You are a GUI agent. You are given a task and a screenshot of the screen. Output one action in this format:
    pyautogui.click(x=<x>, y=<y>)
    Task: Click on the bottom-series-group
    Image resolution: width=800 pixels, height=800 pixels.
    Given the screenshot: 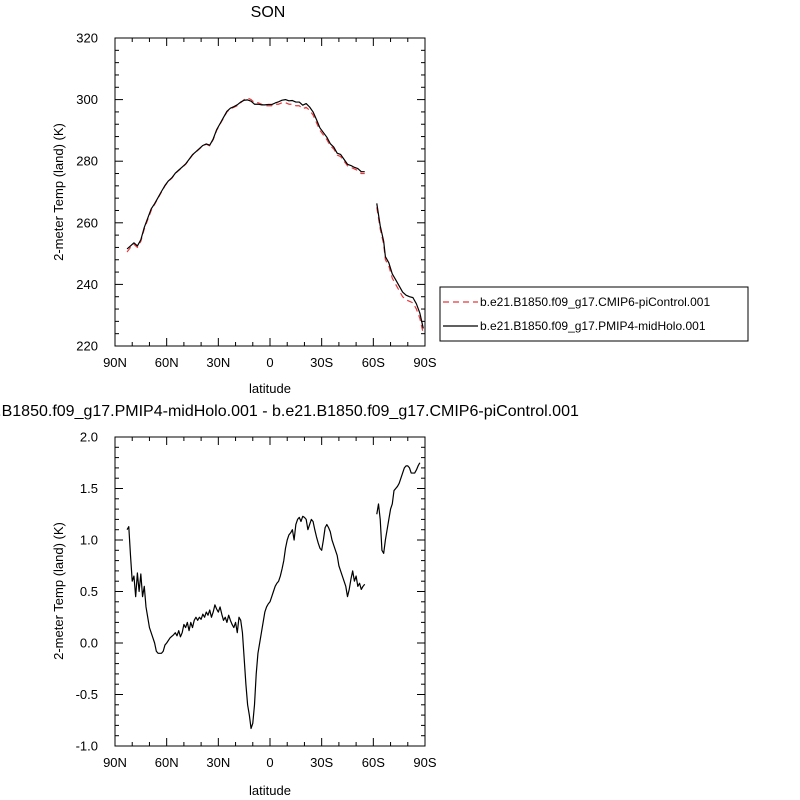 What is the action you would take?
    pyautogui.click(x=273, y=596)
    